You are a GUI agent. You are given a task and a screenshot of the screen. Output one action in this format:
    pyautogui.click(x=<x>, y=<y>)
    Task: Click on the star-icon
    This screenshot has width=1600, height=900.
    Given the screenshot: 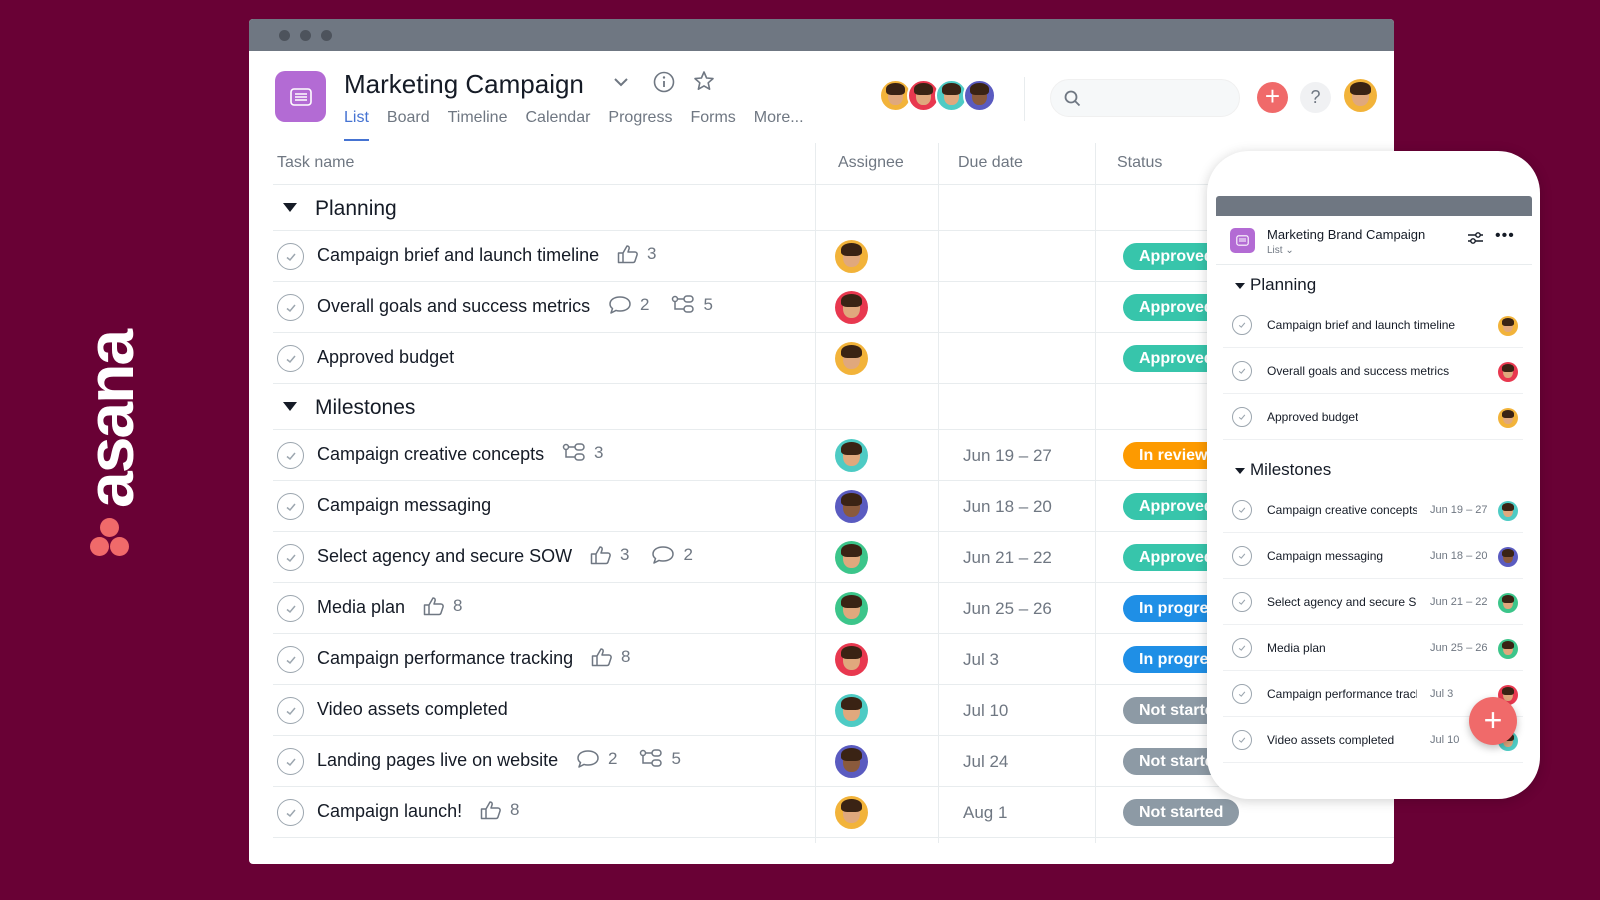 What is the action you would take?
    pyautogui.click(x=704, y=83)
    